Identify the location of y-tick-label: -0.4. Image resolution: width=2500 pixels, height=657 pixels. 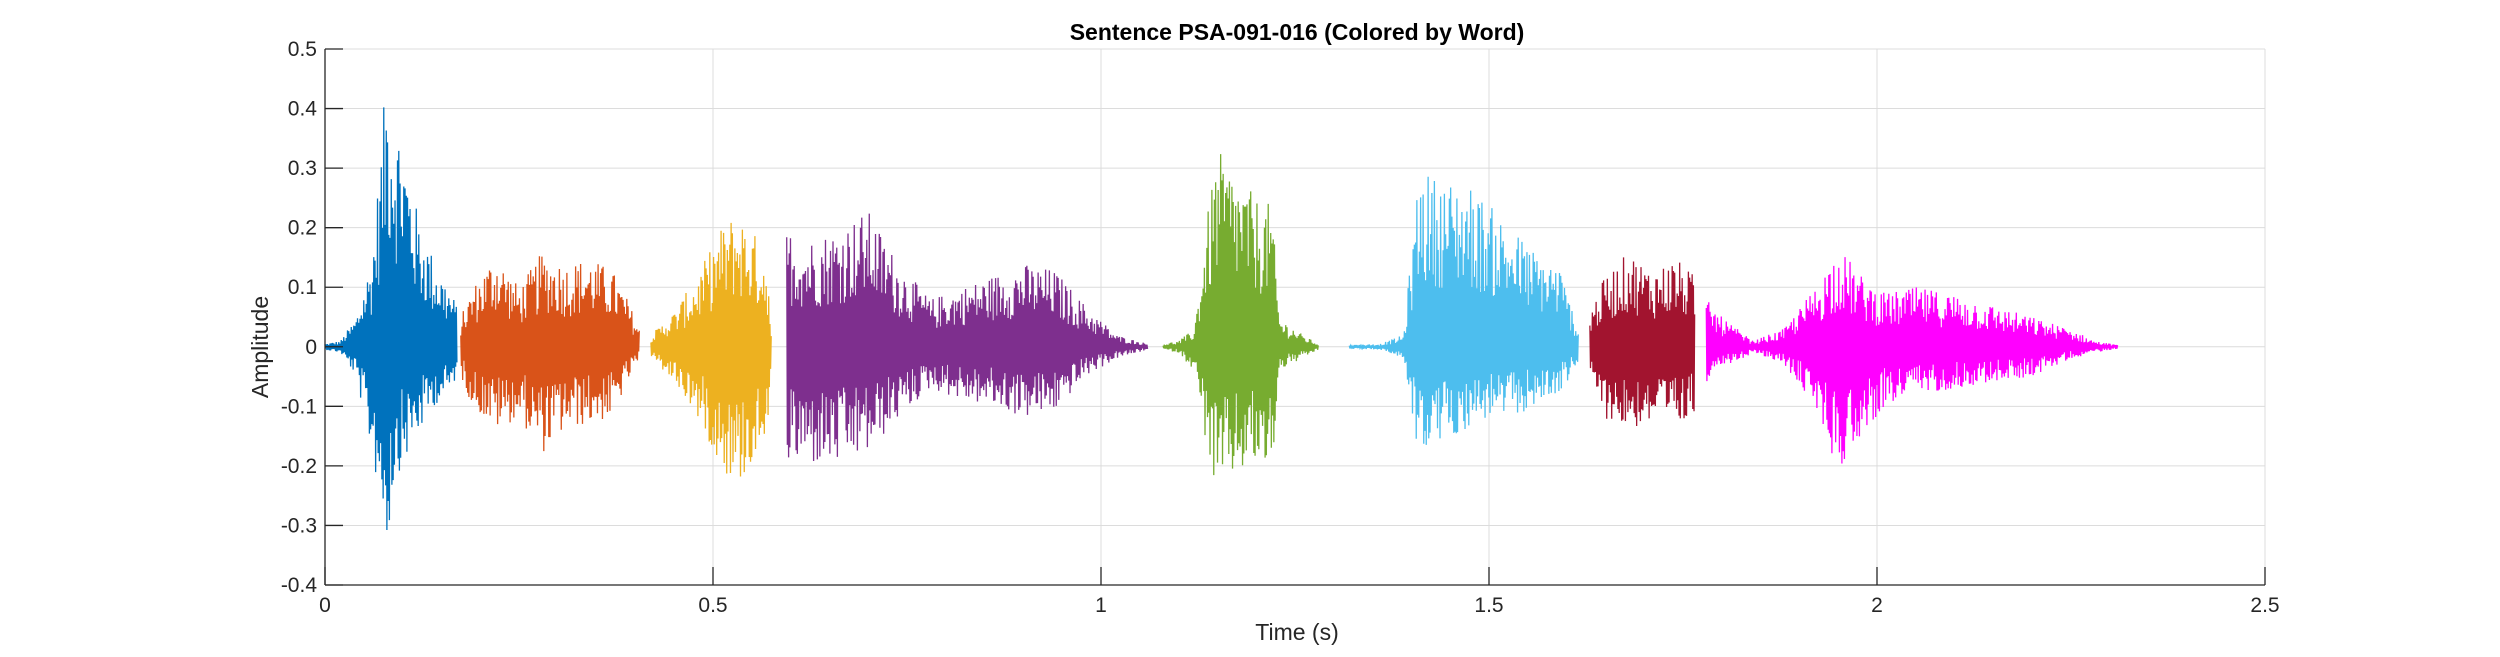
(299, 585).